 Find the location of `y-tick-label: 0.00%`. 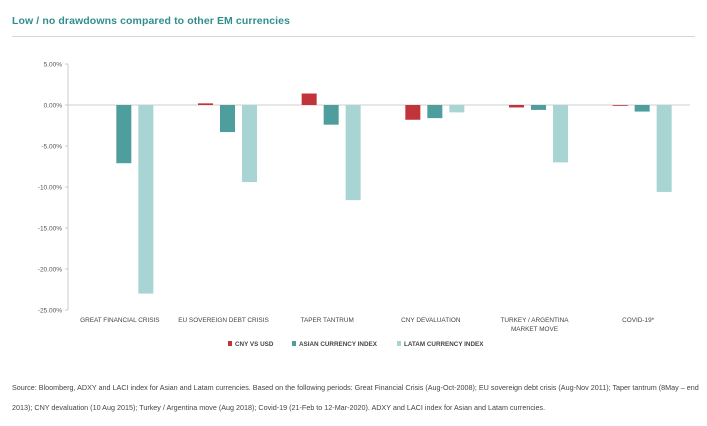

y-tick-label: 0.00% is located at coordinates (53, 105).